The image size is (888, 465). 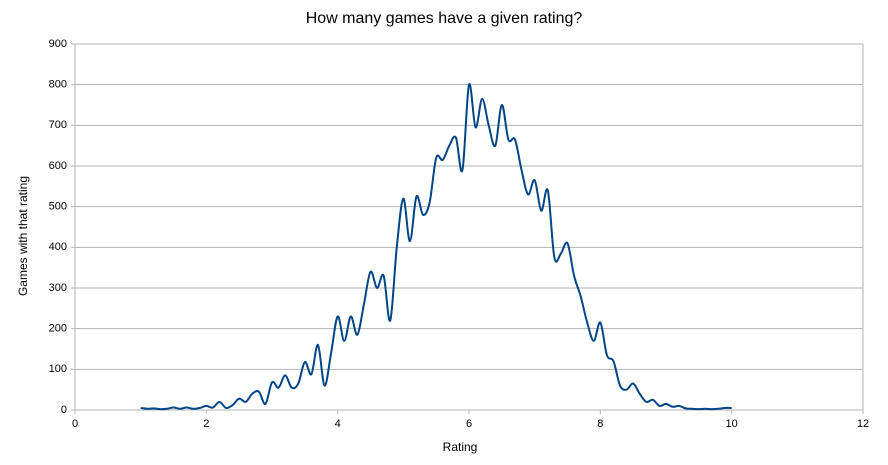 I want to click on y-tick-label: 500, so click(x=58, y=207).